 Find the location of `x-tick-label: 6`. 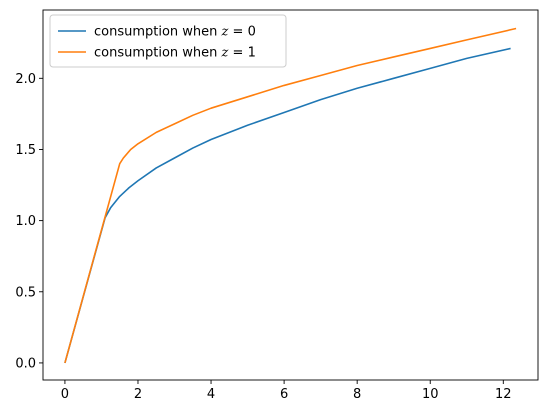

x-tick-label: 6 is located at coordinates (284, 394).